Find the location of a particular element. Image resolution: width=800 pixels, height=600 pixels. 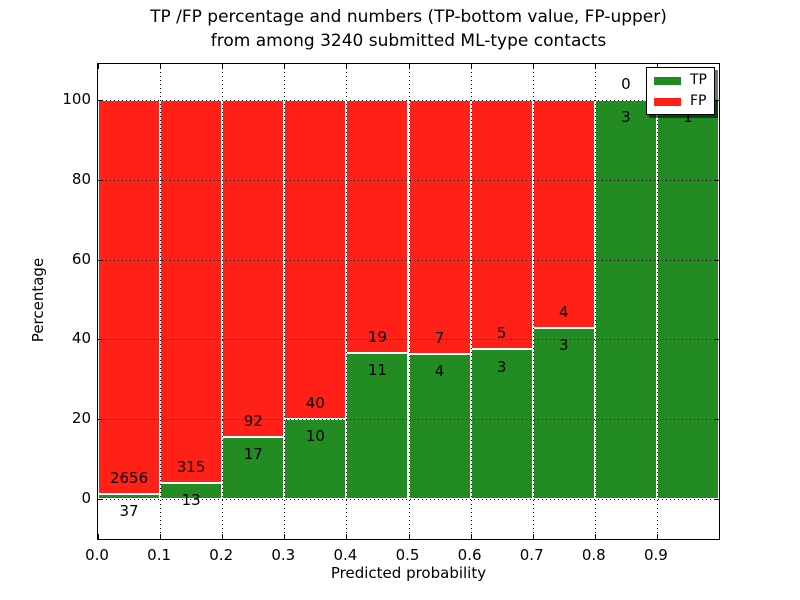

x-tick-label: 0.8 is located at coordinates (593, 555).